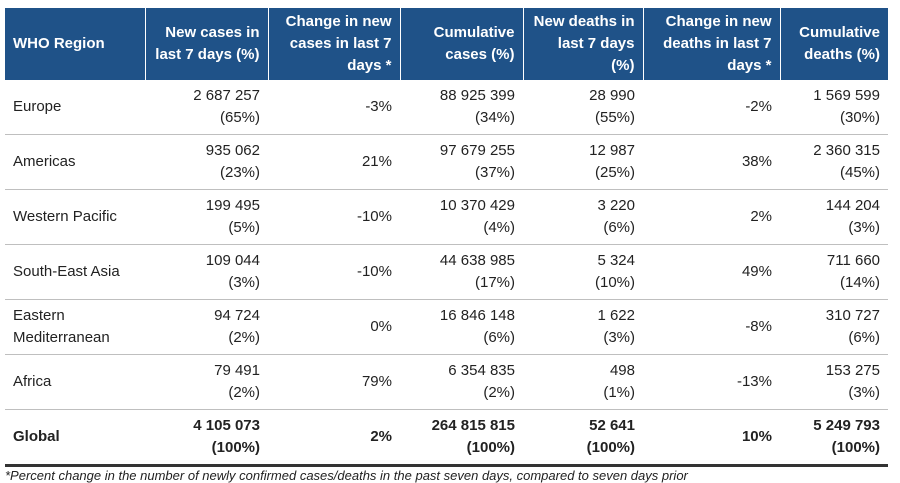  What do you see at coordinates (853, 260) in the screenshot?
I see `cell-line: 711 660` at bounding box center [853, 260].